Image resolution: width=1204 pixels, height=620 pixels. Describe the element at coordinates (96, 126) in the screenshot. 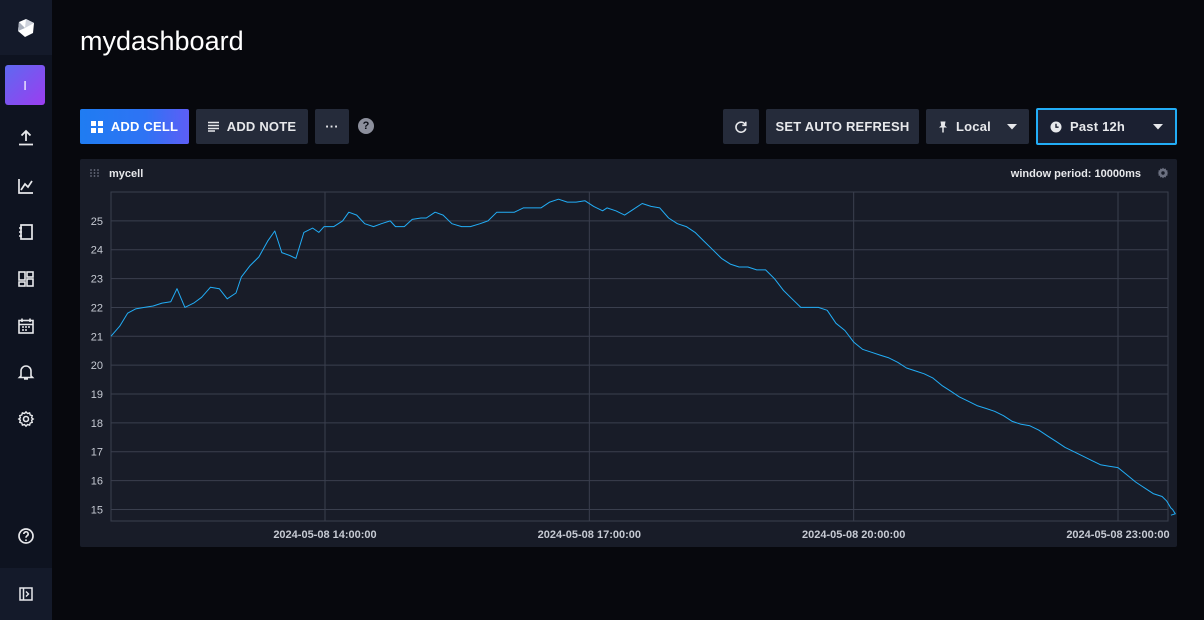

I see `add-cell-icon` at that location.